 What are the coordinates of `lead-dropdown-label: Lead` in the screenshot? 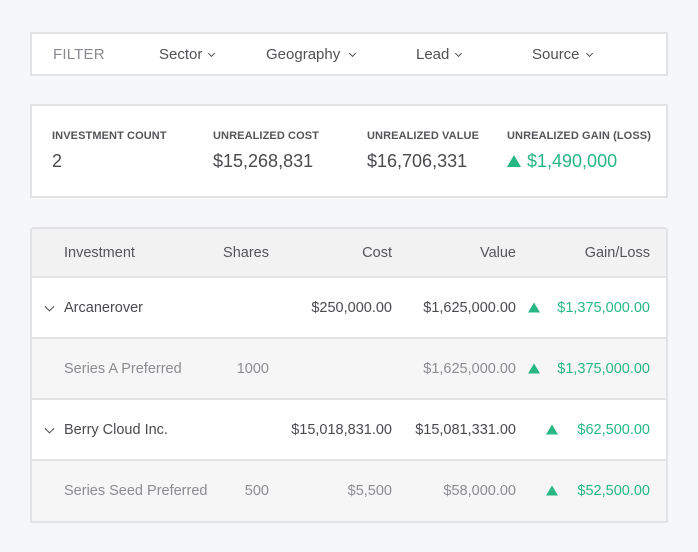 It's located at (433, 54).